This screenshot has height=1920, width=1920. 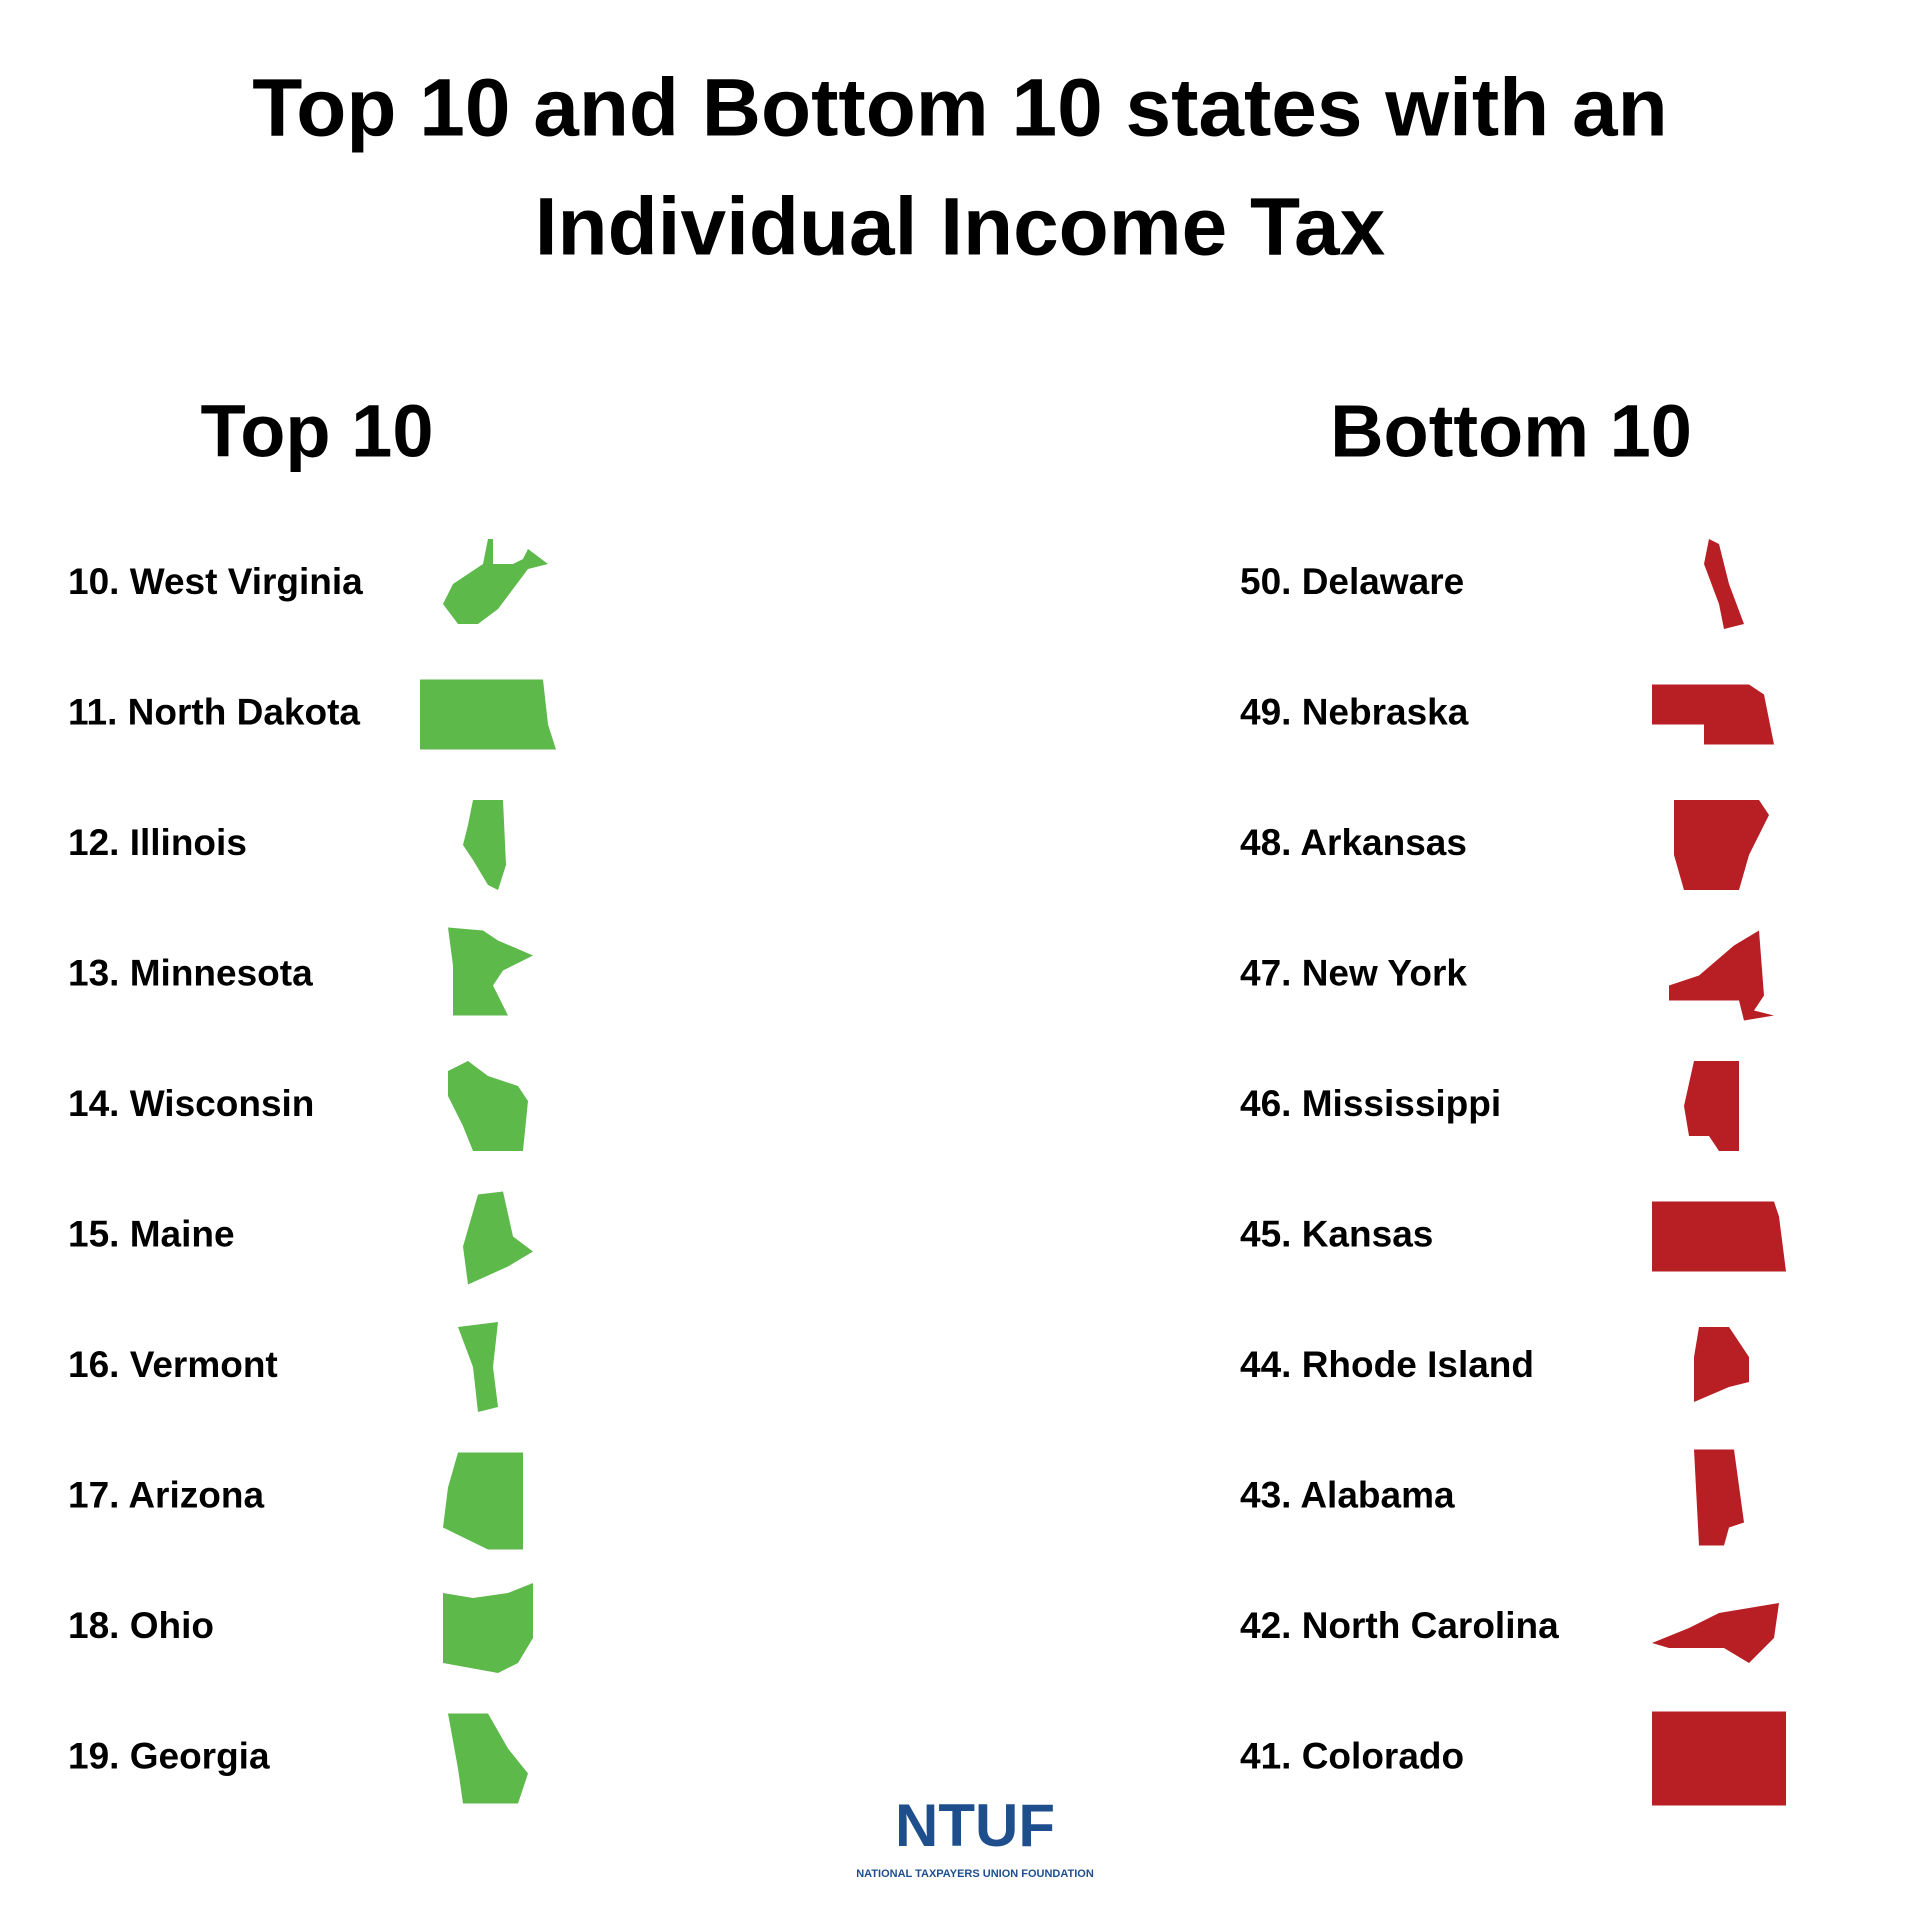 What do you see at coordinates (214, 711) in the screenshot?
I see `ranked-state: 11. North Dakota` at bounding box center [214, 711].